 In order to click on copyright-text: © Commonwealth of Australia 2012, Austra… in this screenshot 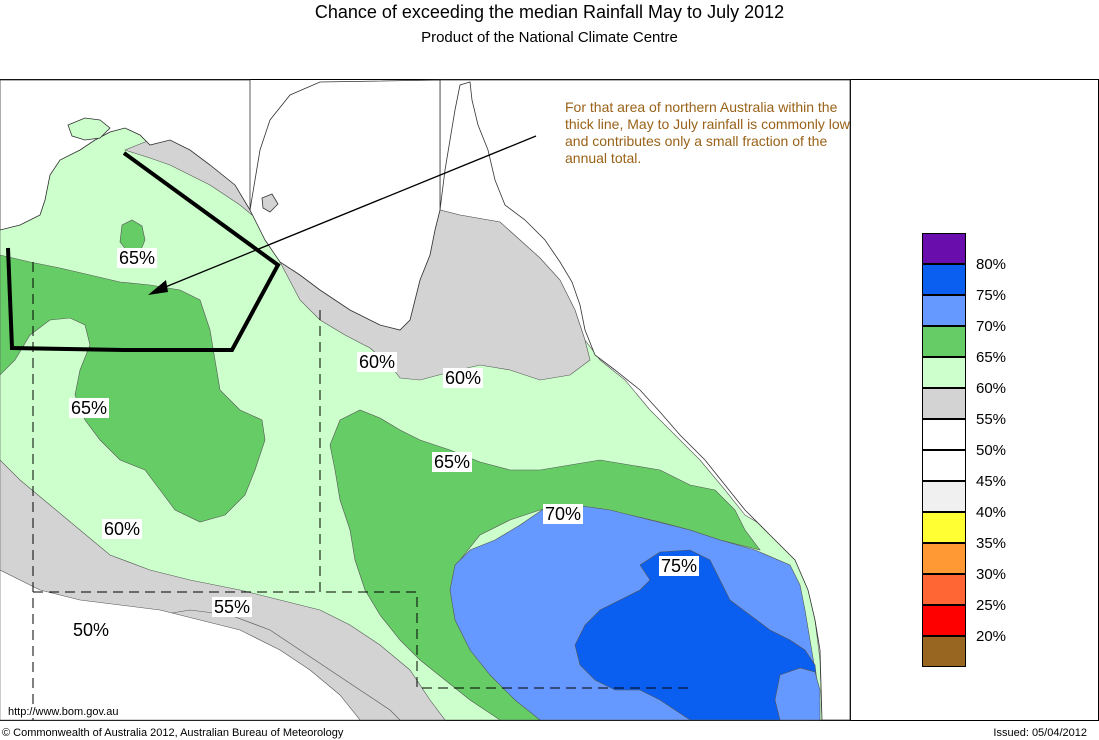, I will do `click(173, 733)`.